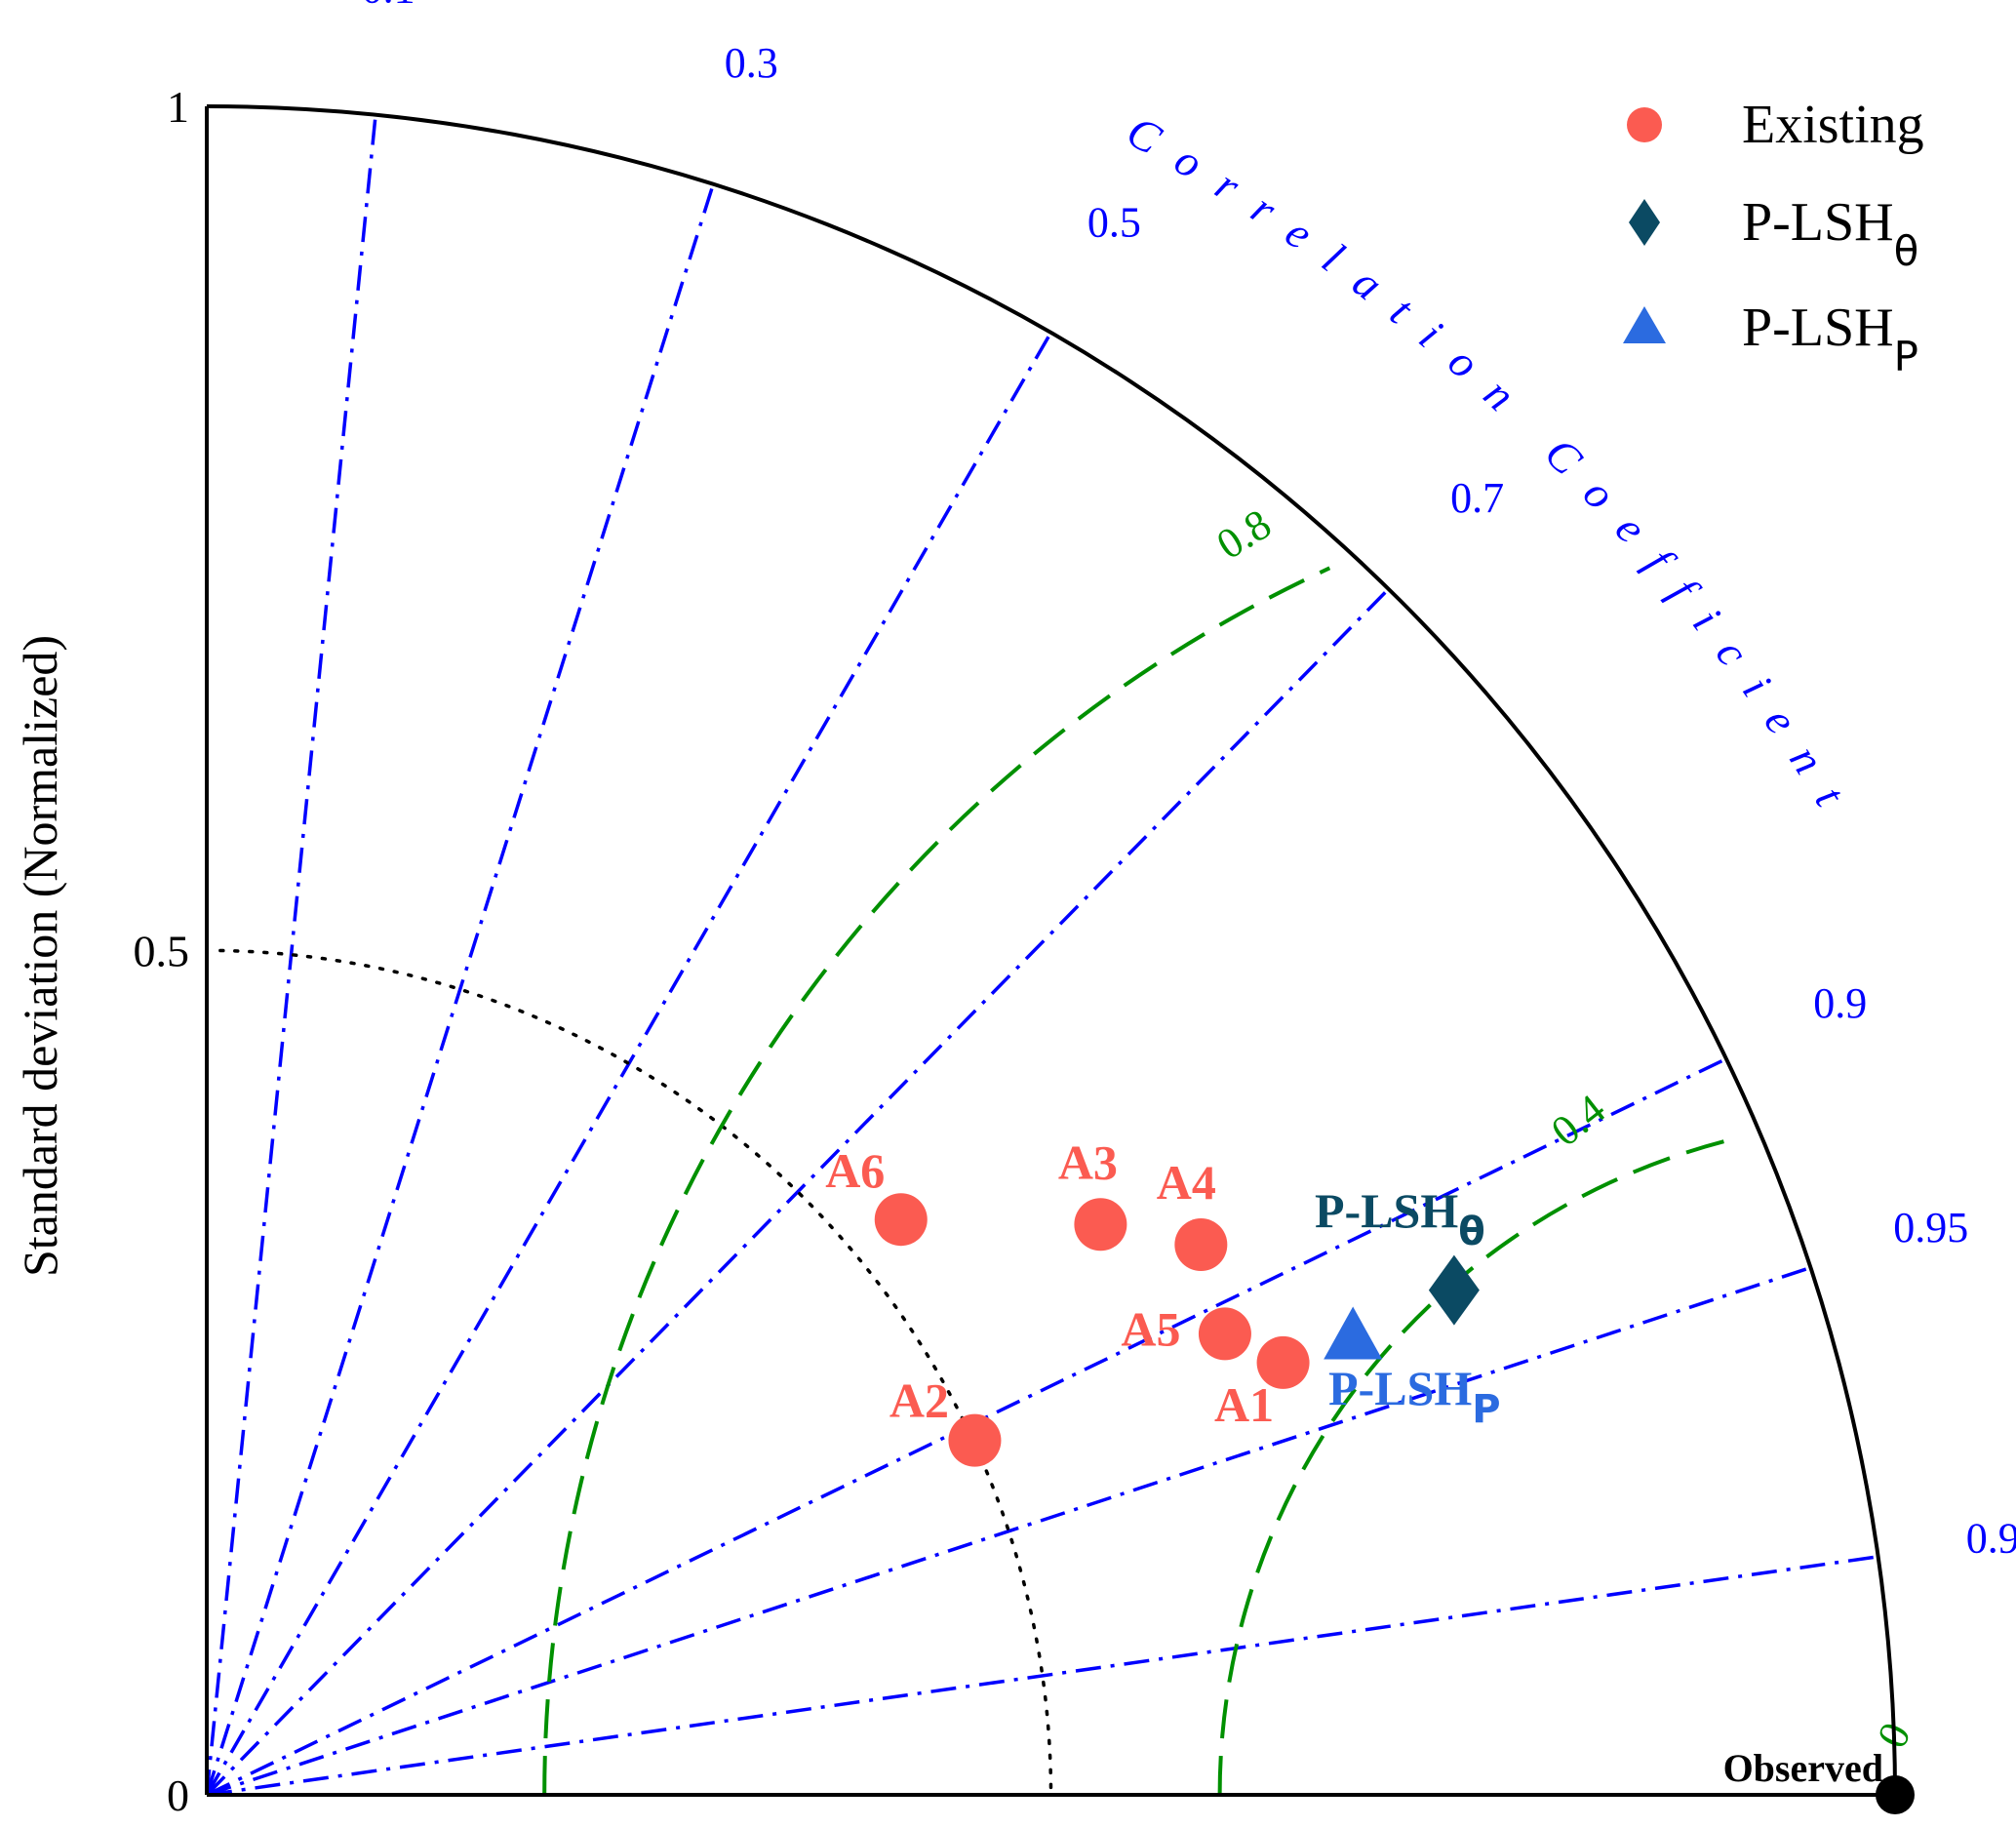 The image size is (2016, 1828). What do you see at coordinates (1244, 1405) in the screenshot?
I see `point-label: A1` at bounding box center [1244, 1405].